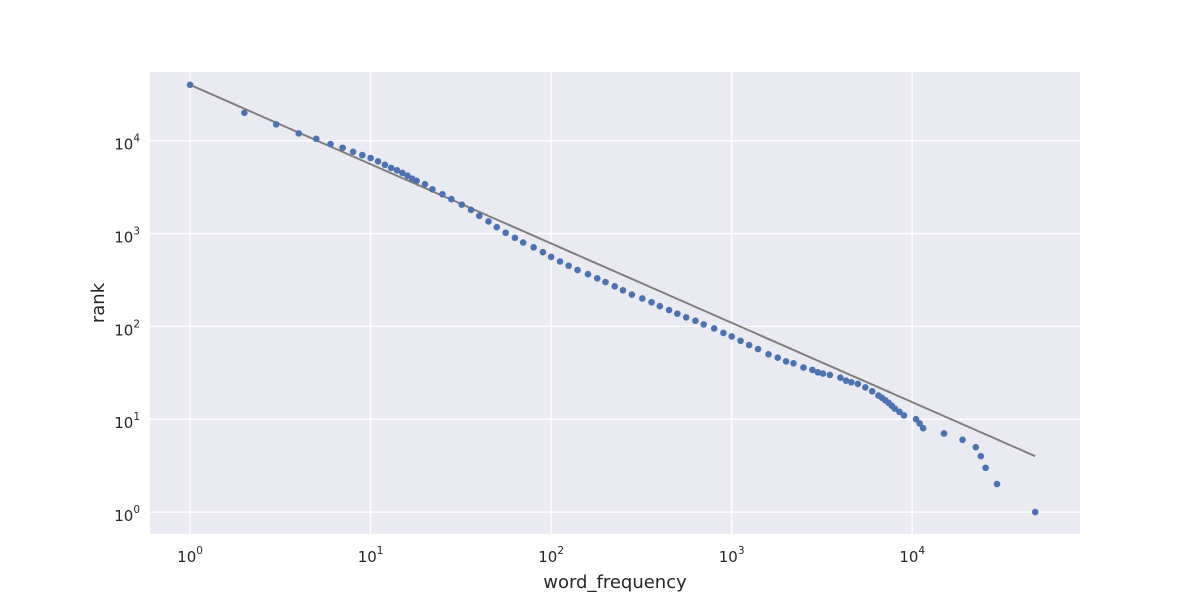 The height and width of the screenshot is (604, 1200). What do you see at coordinates (728, 557) in the screenshot?
I see `x-tick-label-3-base: 10` at bounding box center [728, 557].